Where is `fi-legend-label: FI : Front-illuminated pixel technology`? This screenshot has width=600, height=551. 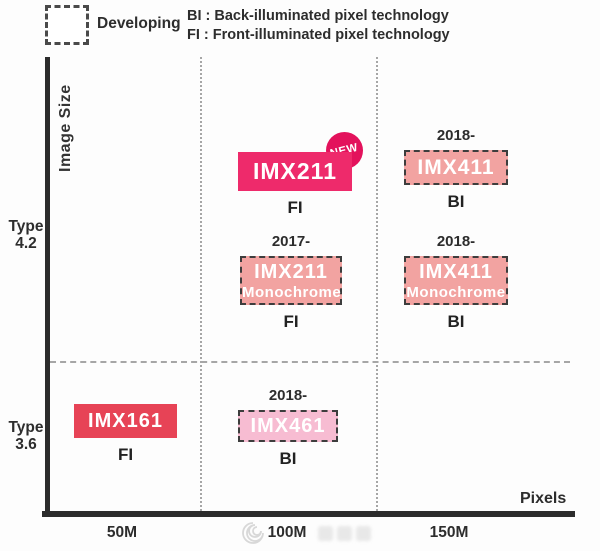
fi-legend-label: FI : Front-illuminated pixel technology is located at coordinates (318, 35).